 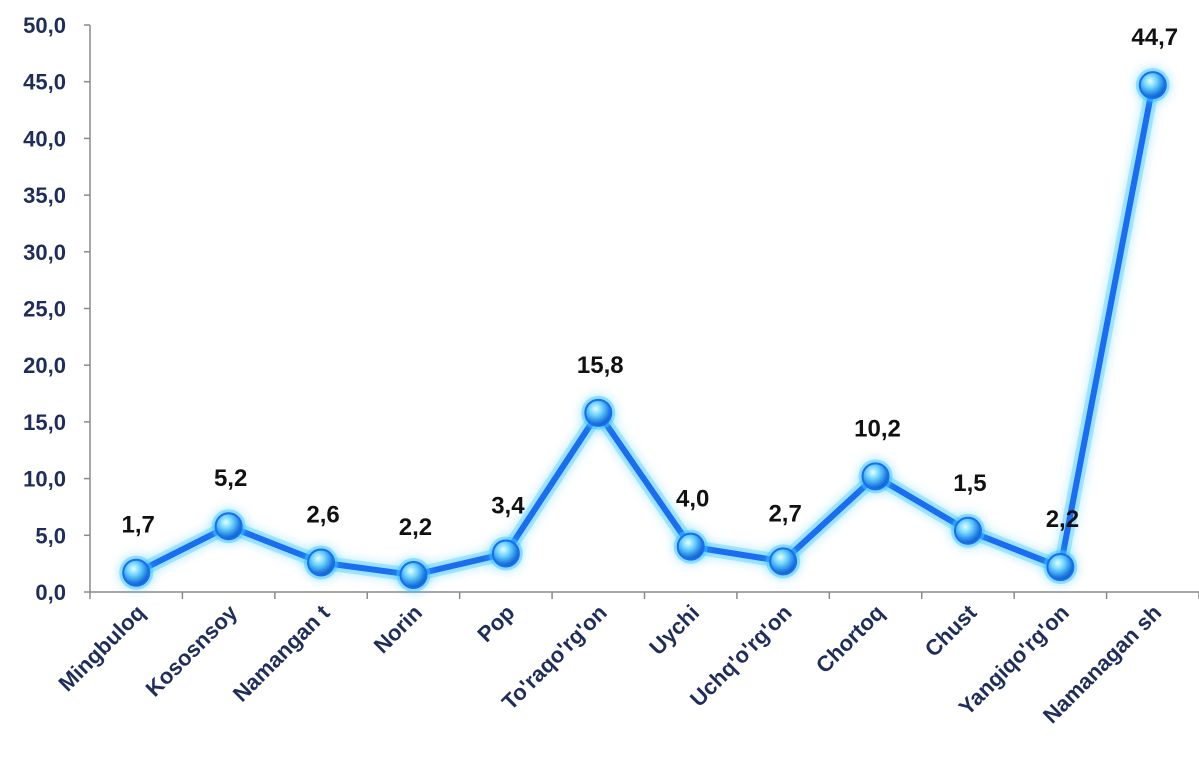 I want to click on data-label: 1,7, so click(x=138, y=525).